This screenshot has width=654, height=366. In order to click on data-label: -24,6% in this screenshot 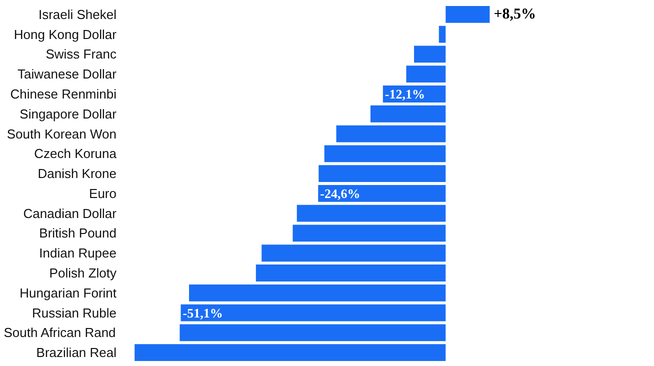, I will do `click(340, 193)`.